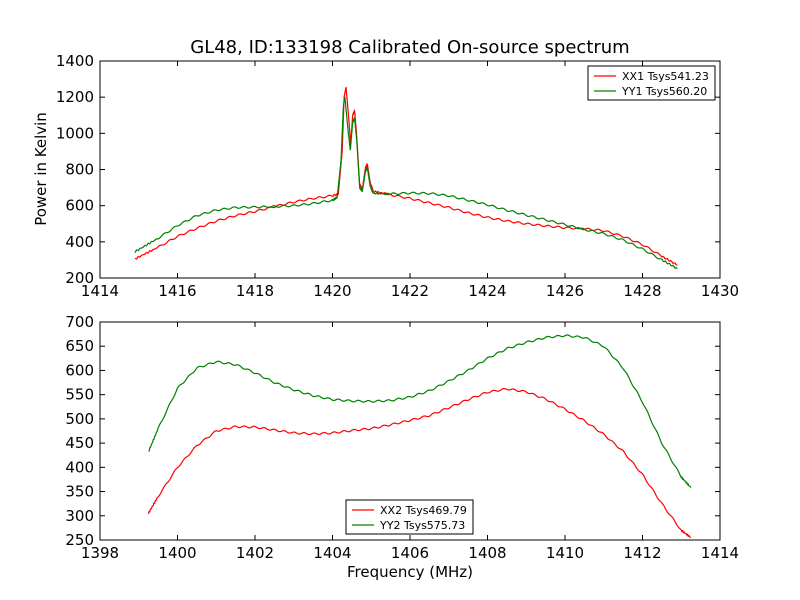  I want to click on x-axis-label: Frequency (MHz), so click(410, 572).